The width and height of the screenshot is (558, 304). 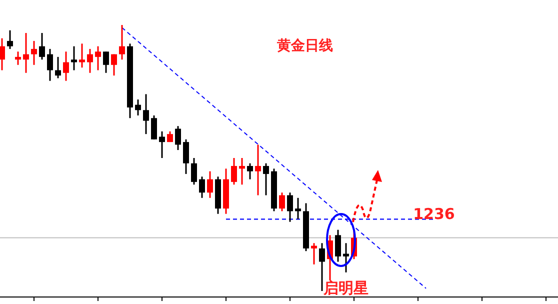 I want to click on annotation: 启明星, so click(x=345, y=288).